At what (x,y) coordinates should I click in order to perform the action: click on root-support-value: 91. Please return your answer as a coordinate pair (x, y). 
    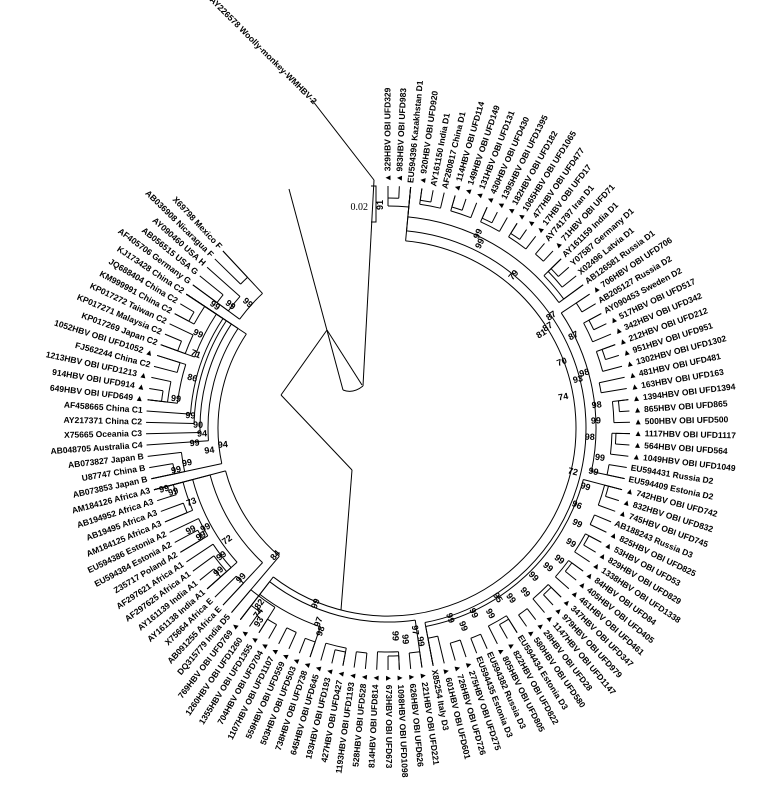
    Looking at the image, I should click on (380, 205).